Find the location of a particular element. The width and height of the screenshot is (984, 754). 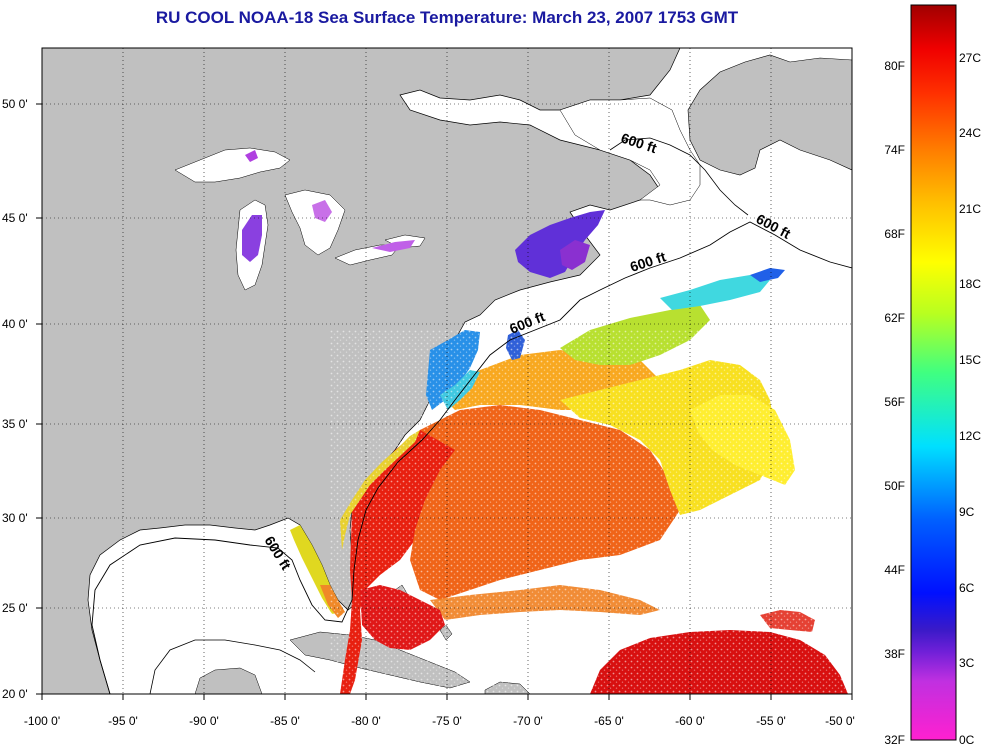

lat-tick-label: 25 0' is located at coordinates (15, 608).